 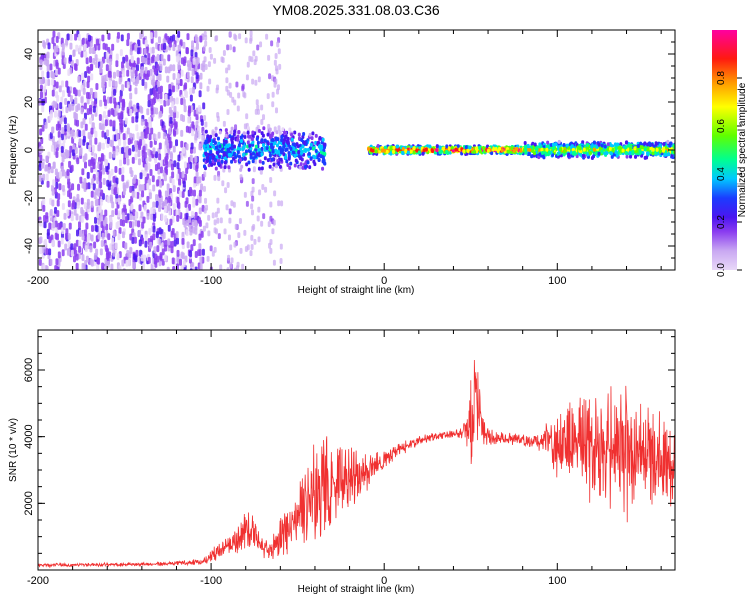 I want to click on chart-title: YM08.2025.331.08.03.C36, so click(x=356, y=10).